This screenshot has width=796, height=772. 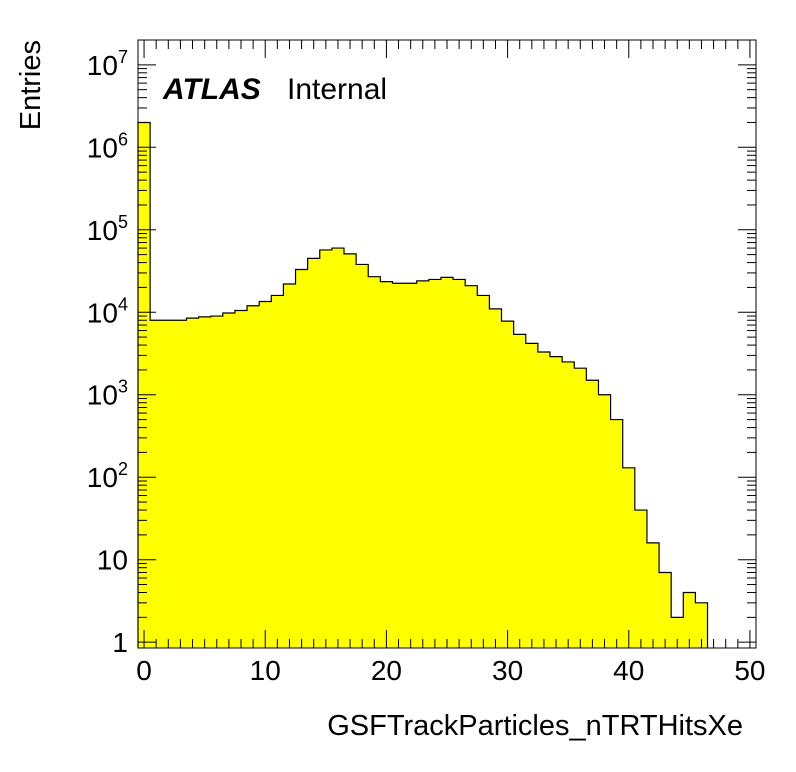 I want to click on x-tick-label: 0, so click(x=144, y=670).